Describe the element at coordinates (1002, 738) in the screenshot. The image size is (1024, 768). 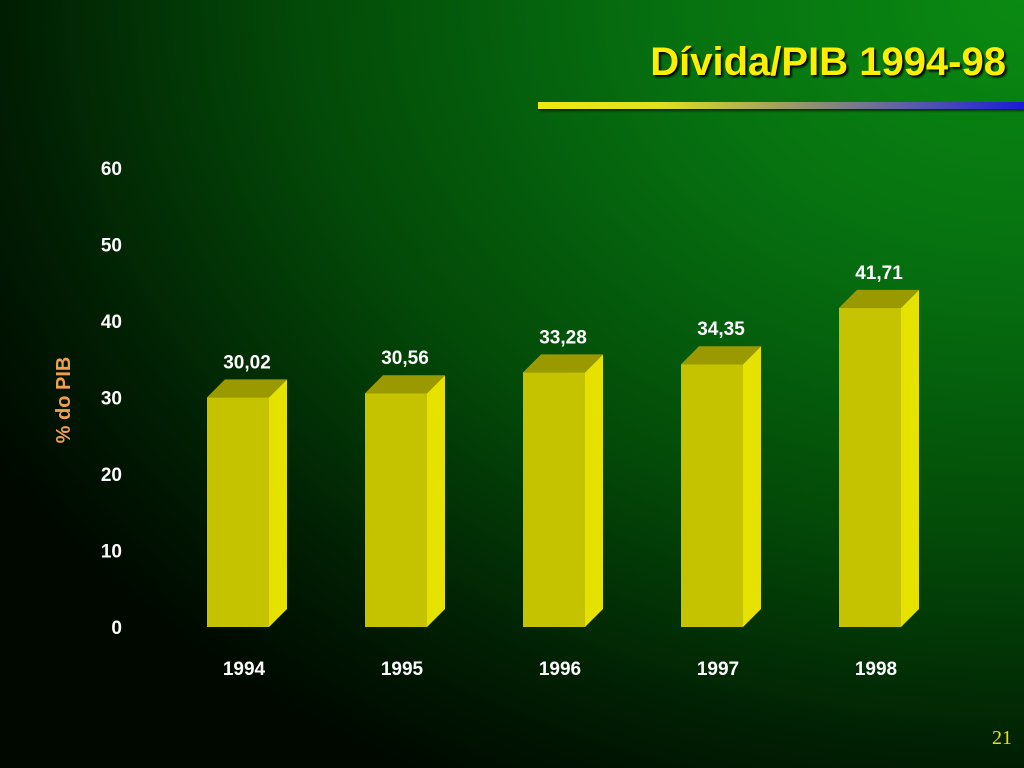
I see `page-number: 21` at that location.